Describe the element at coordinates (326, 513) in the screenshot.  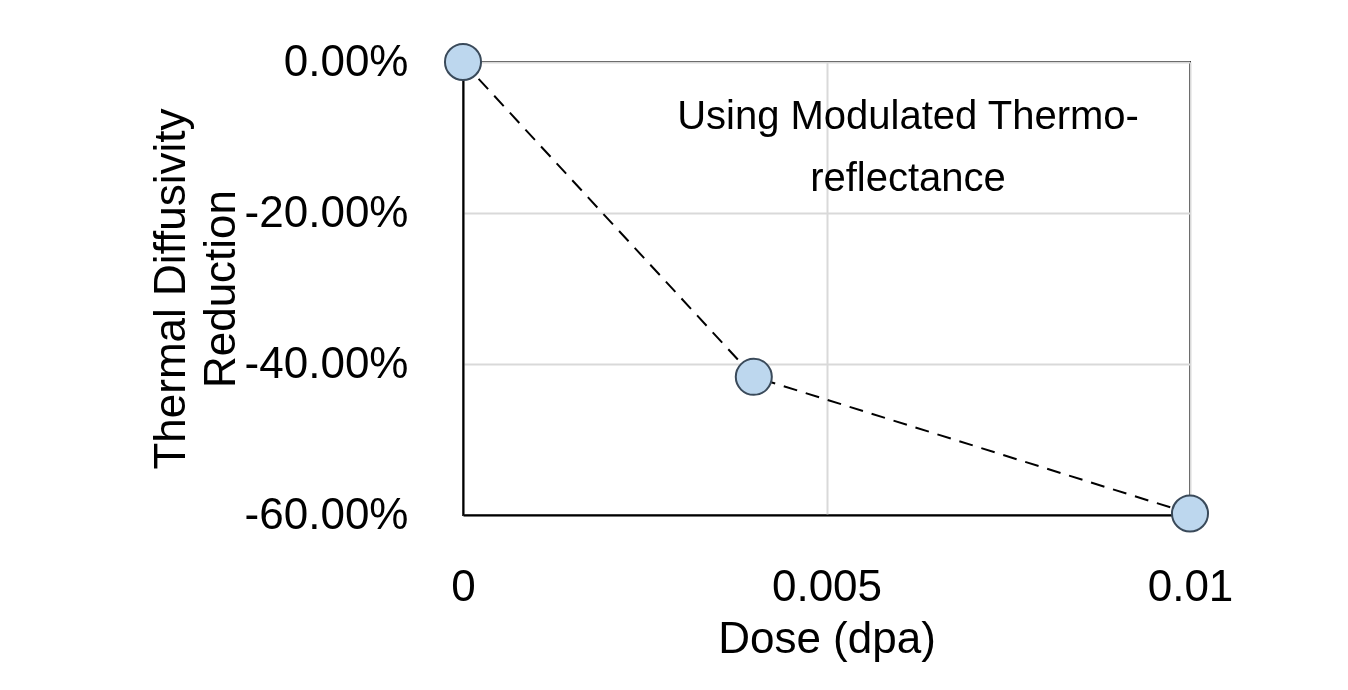
I see `y-tick-label: -60.00%` at that location.